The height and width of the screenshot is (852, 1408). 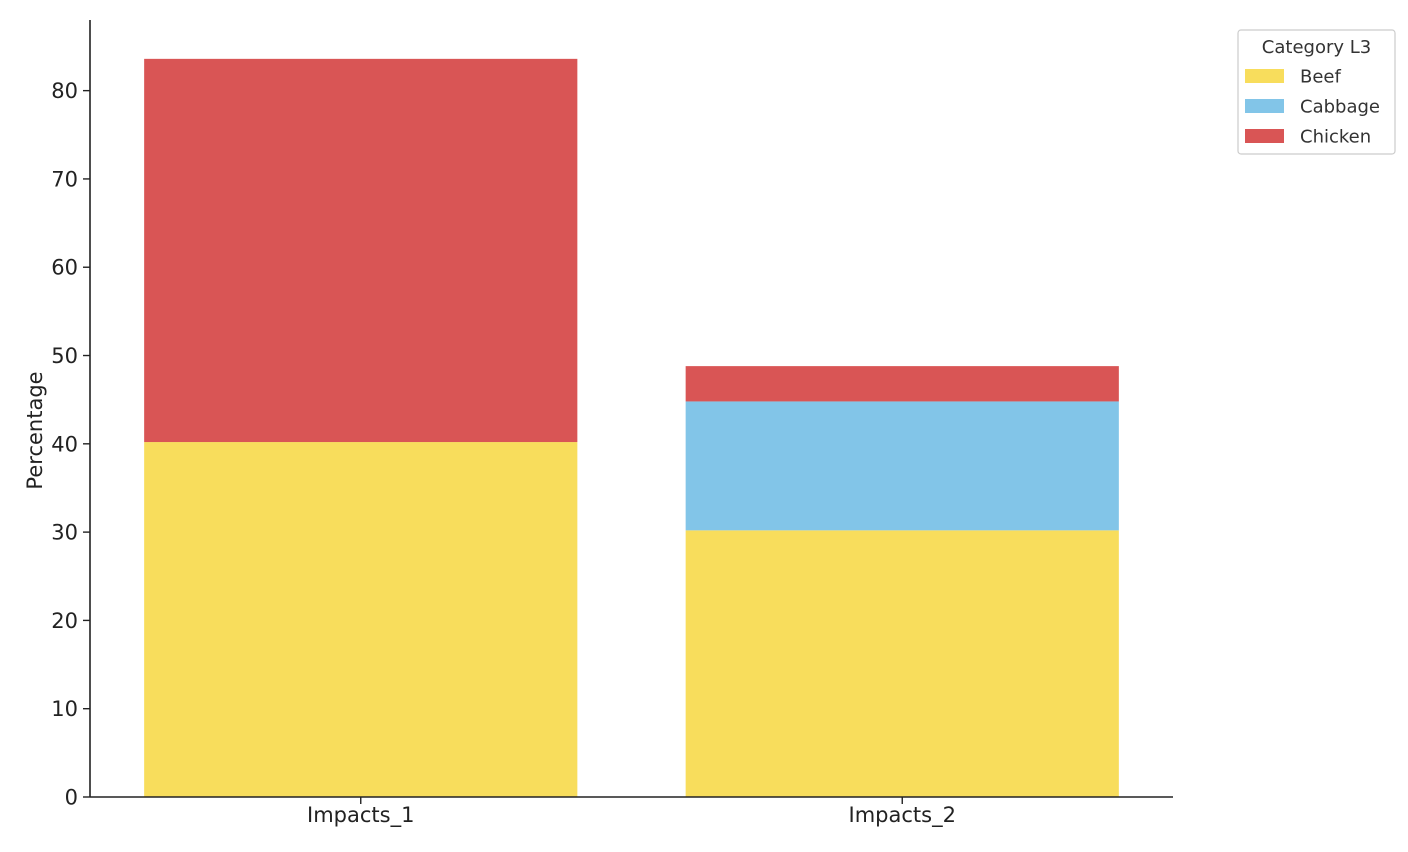 I want to click on legend-items: Beef Cabbage Chicken, so click(x=1312, y=107).